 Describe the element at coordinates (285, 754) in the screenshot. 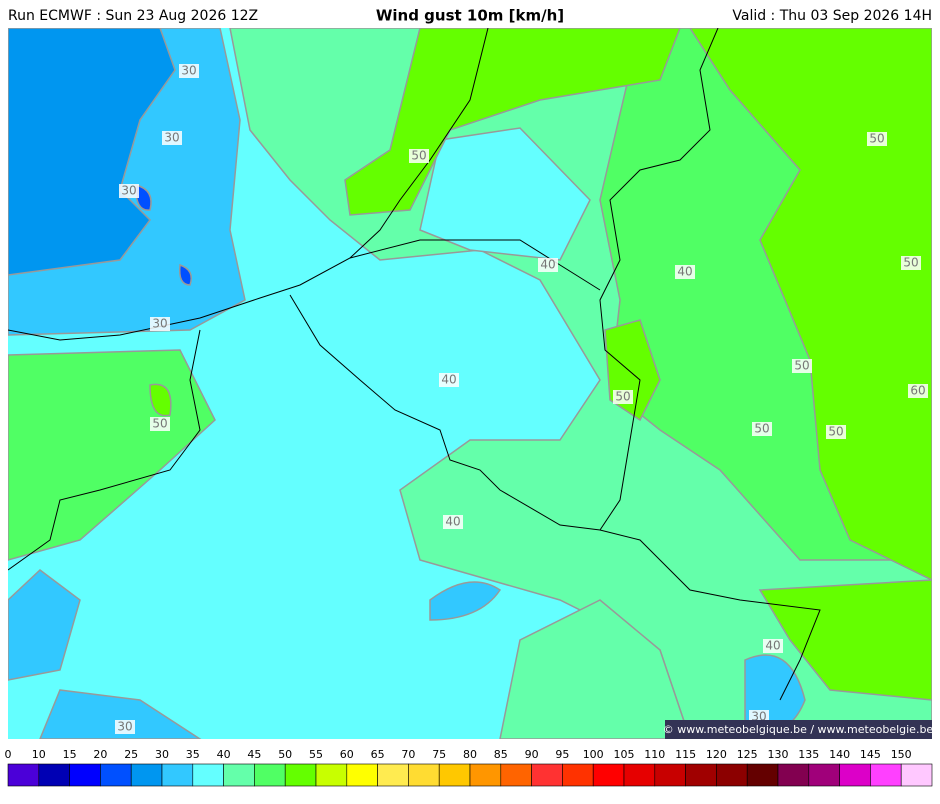

I see `legend-tick-label: 50` at that location.